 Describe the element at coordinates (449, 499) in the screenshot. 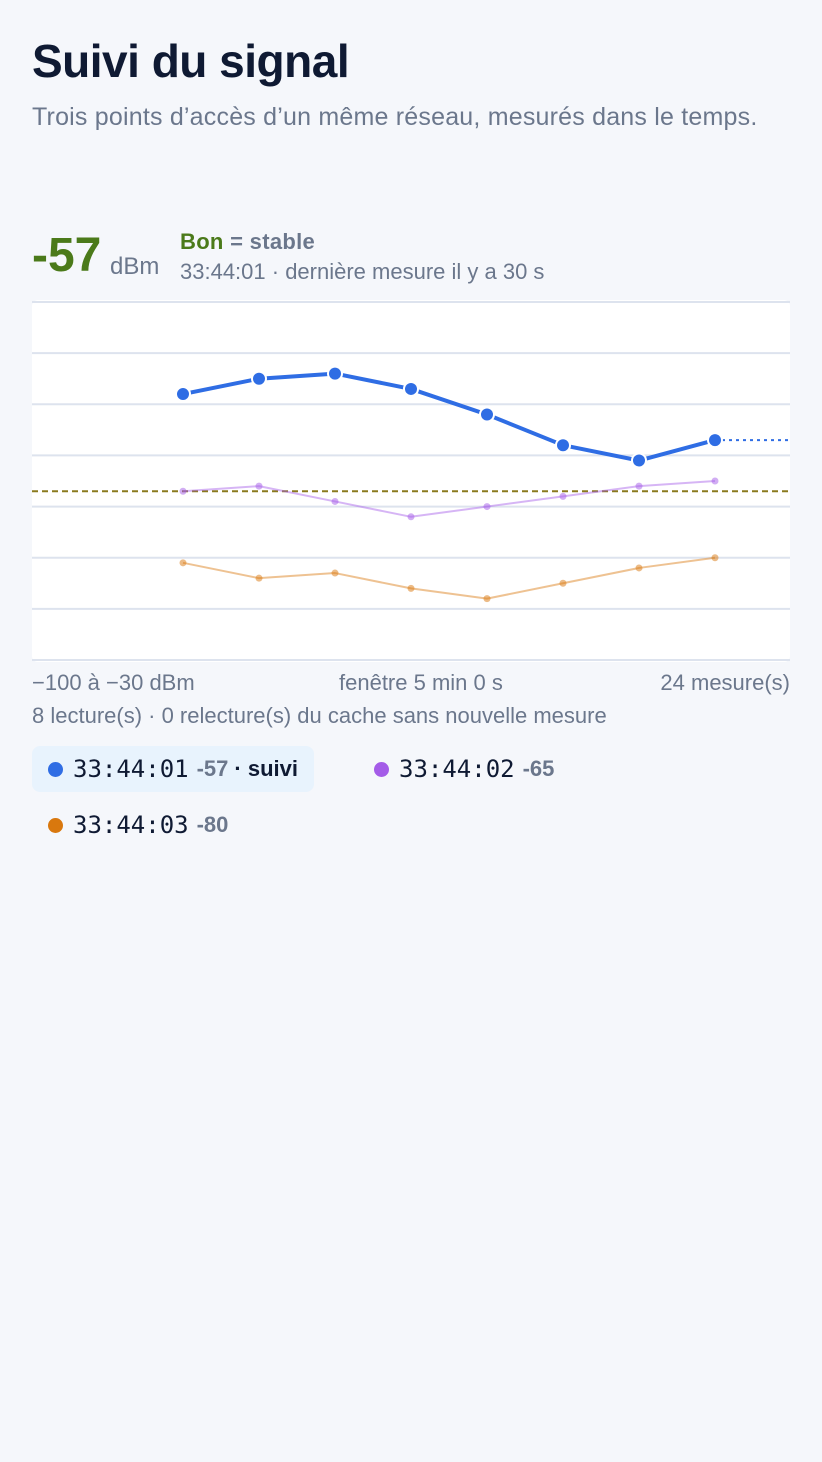

I see `series-line-33:44:02` at that location.